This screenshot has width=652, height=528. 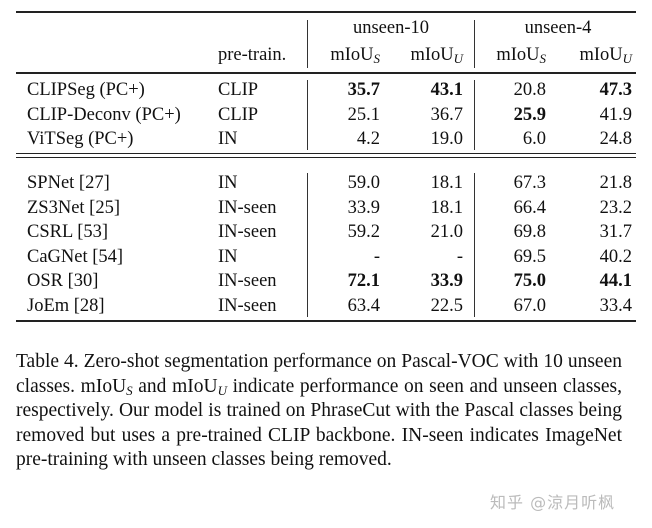 I want to click on top-rule, so click(x=326, y=12).